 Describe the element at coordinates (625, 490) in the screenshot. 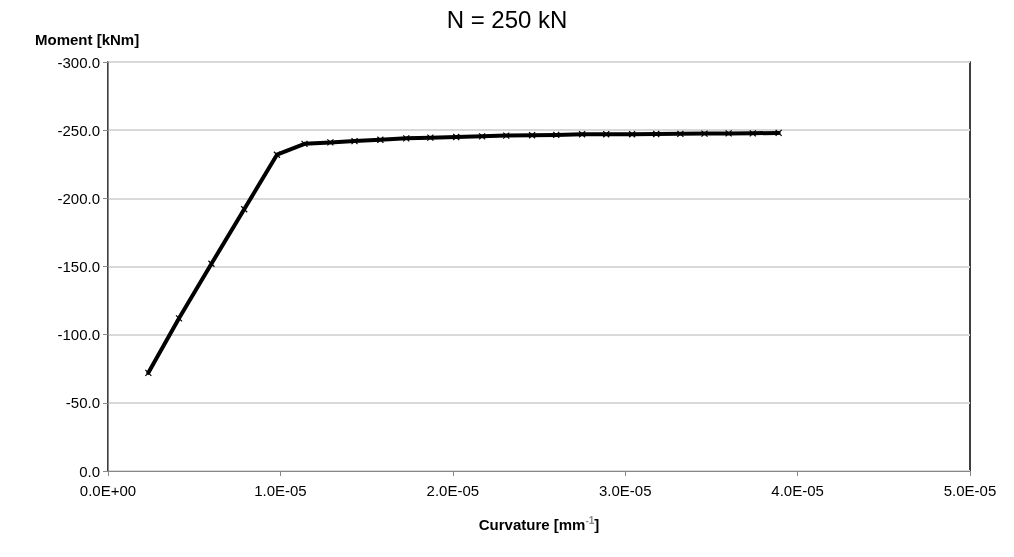

I see `x-tick-label: 3.0E-05` at that location.